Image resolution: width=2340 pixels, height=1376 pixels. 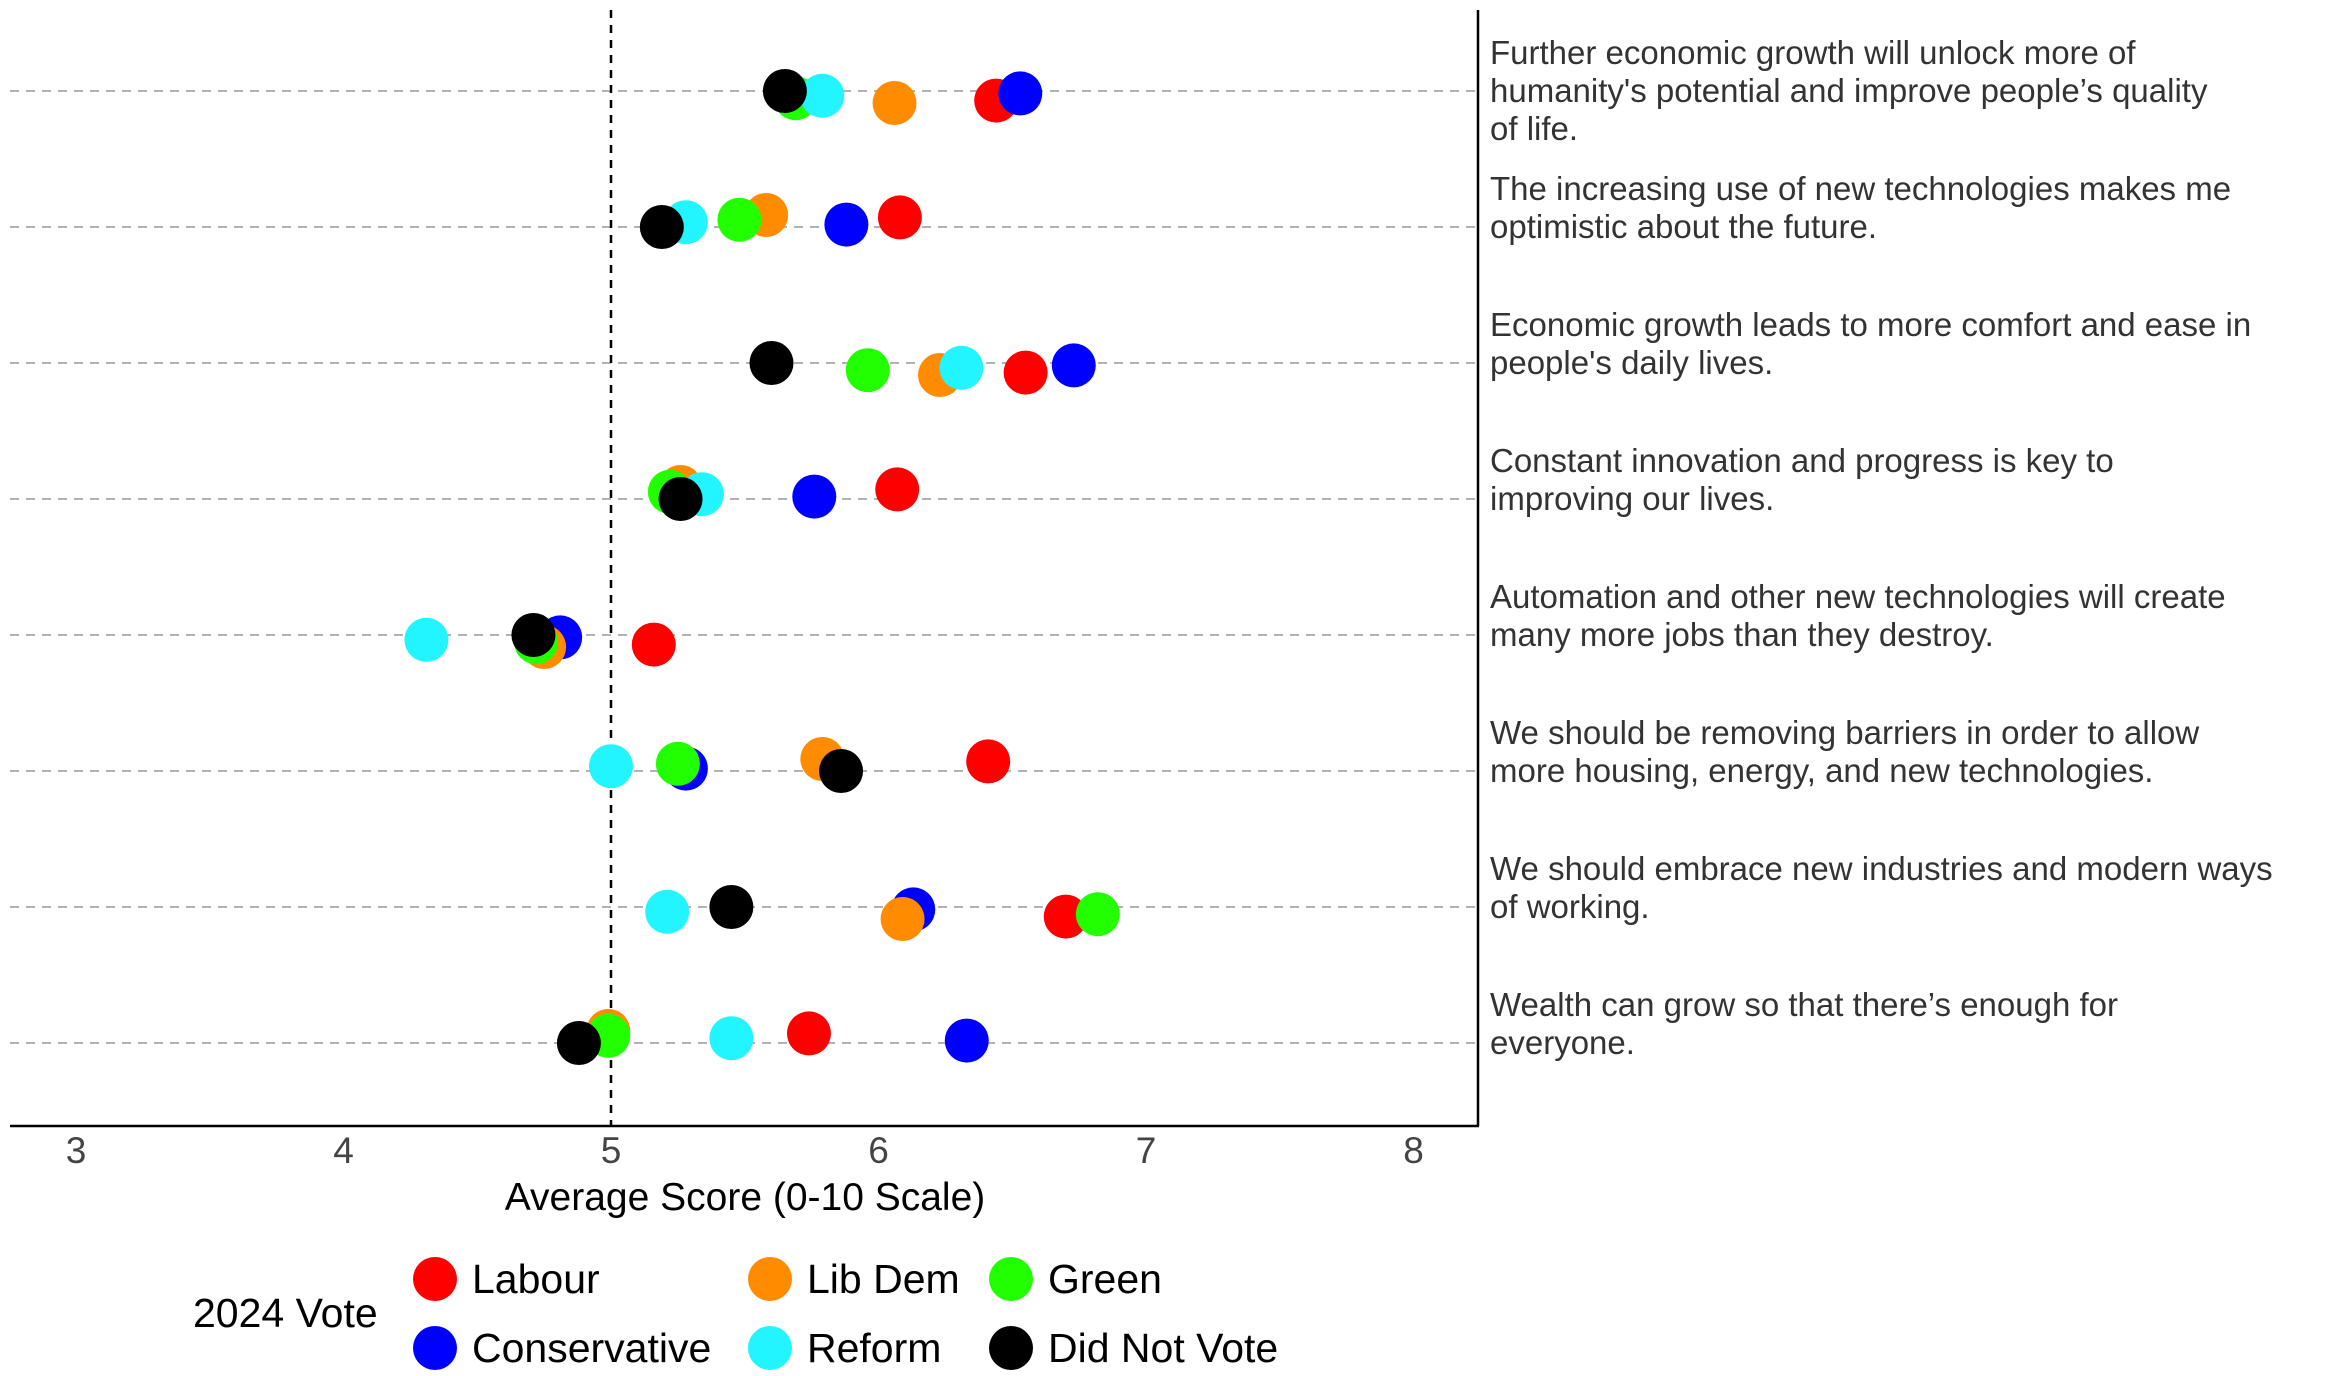 What do you see at coordinates (1105, 1279) in the screenshot?
I see `legend-label: Green` at bounding box center [1105, 1279].